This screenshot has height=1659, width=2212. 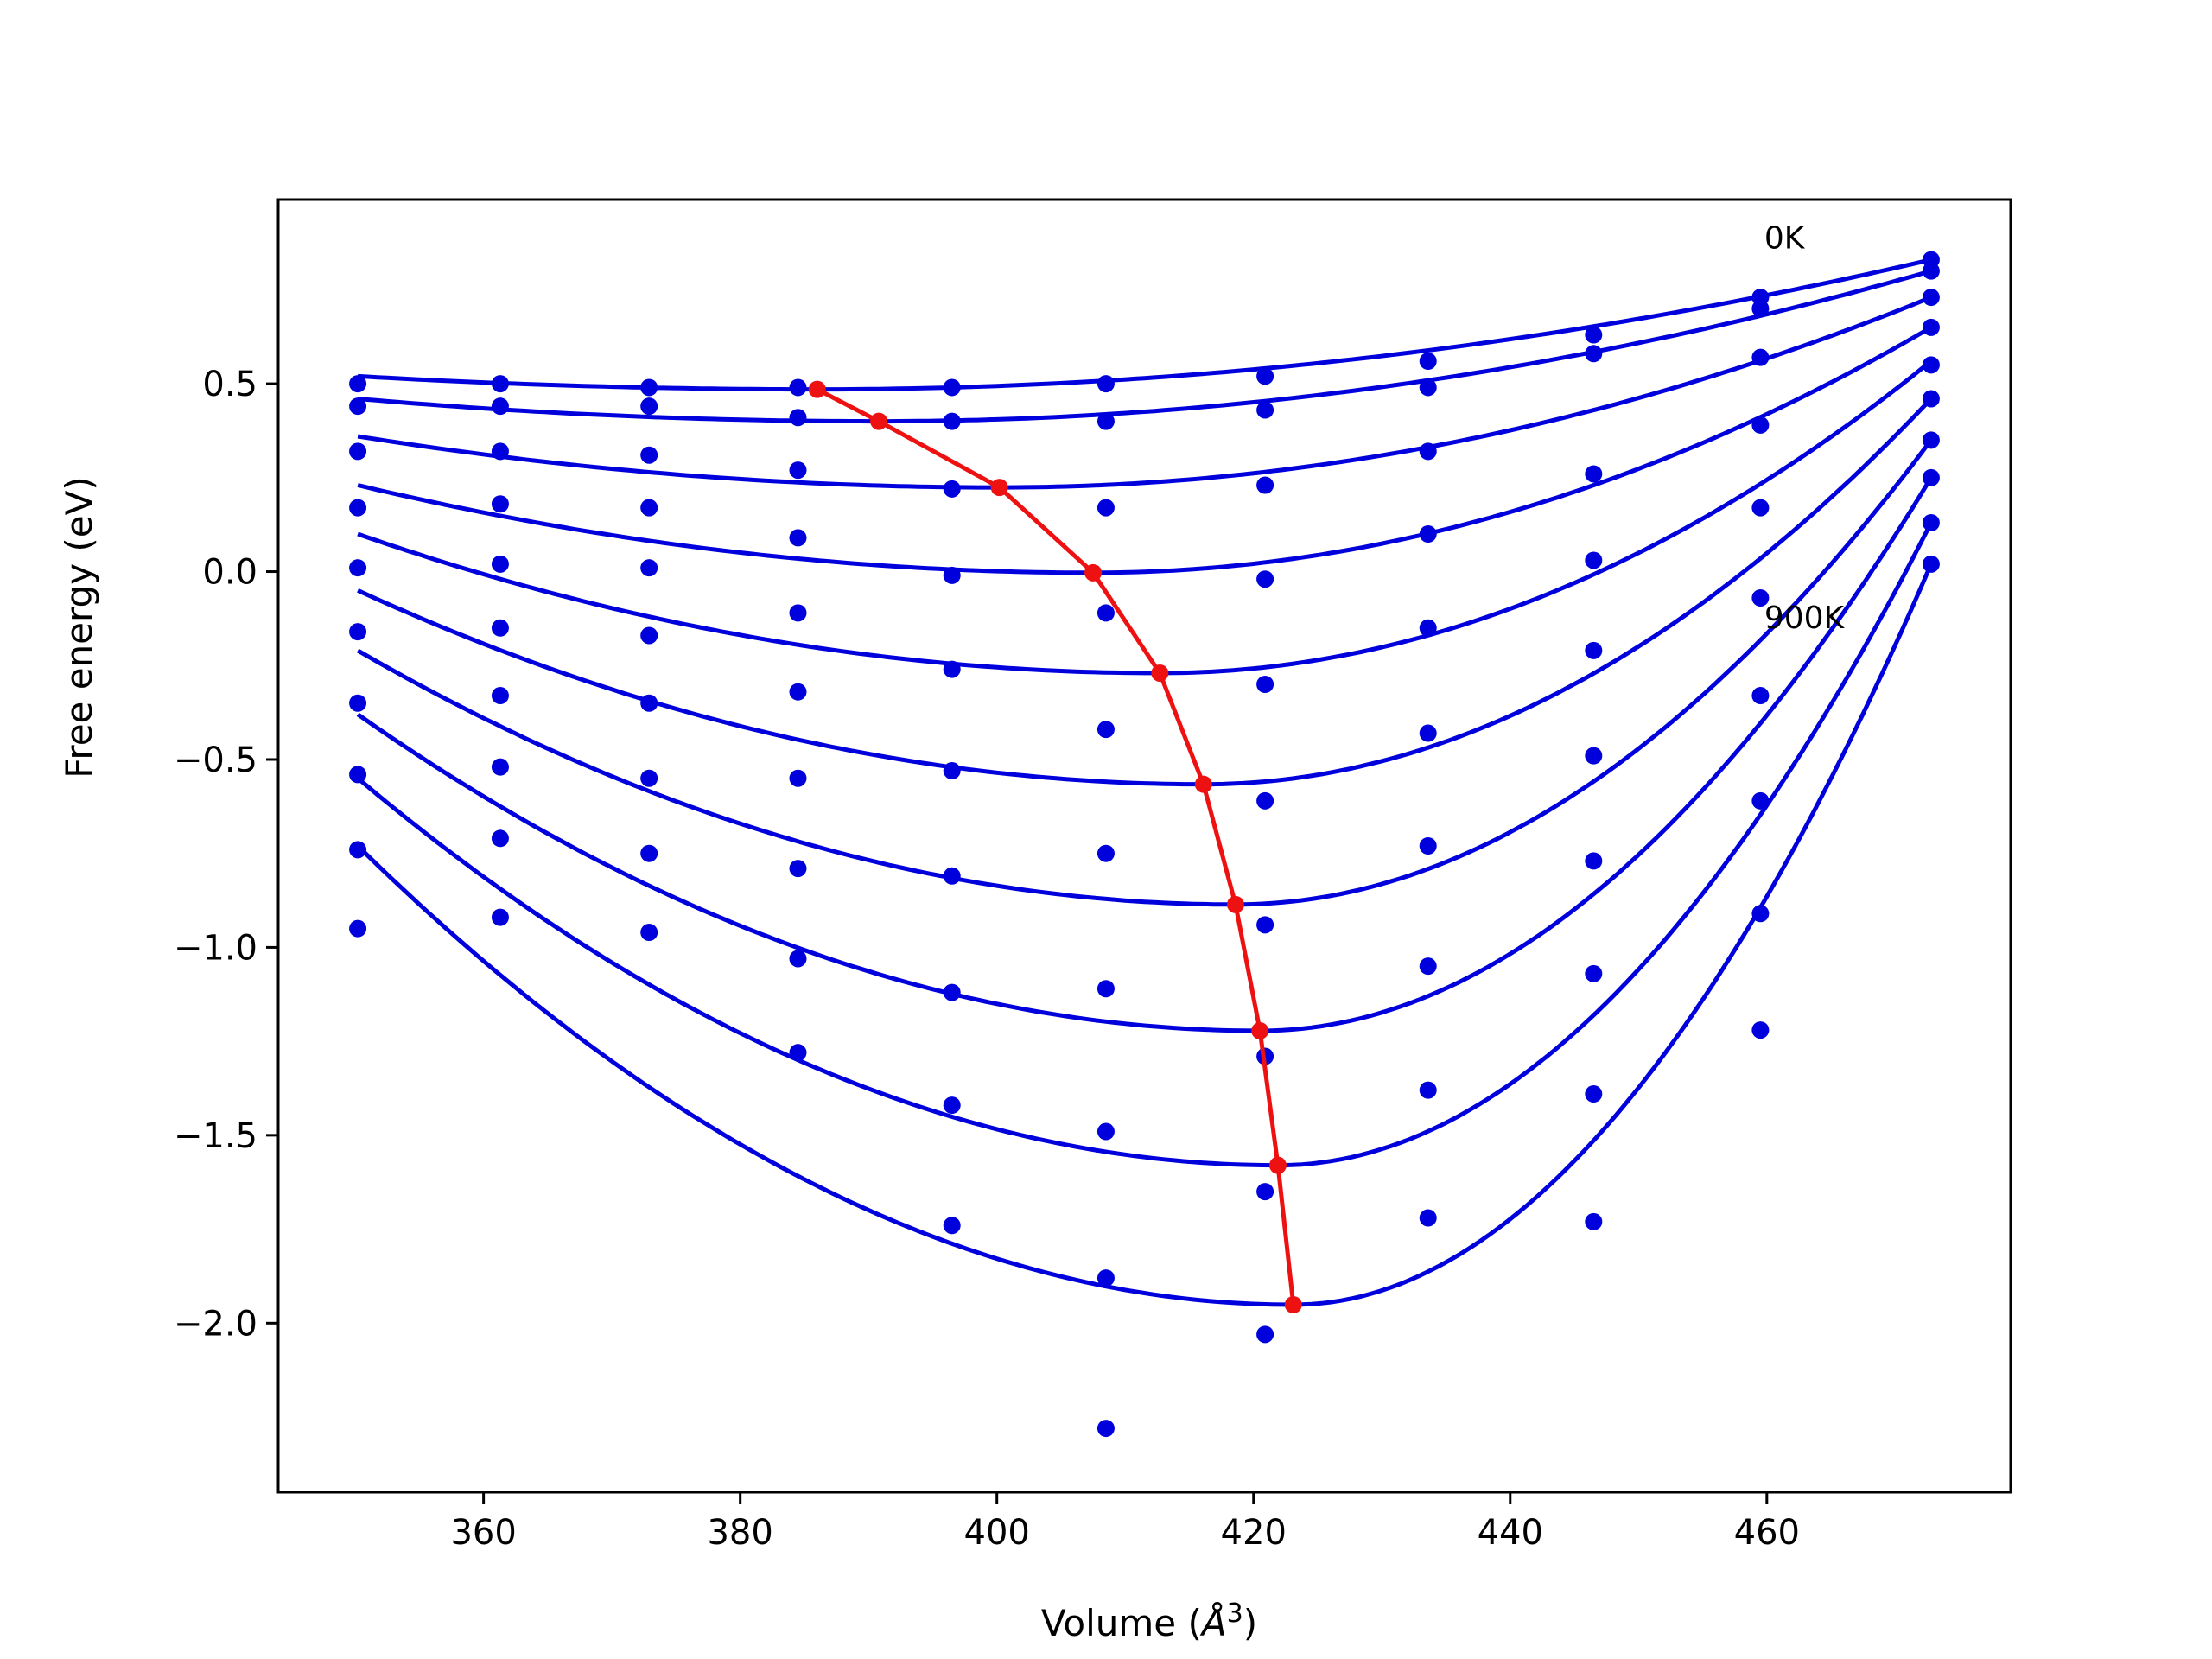 I want to click on y-tick-label: −1.0, so click(x=215, y=948).